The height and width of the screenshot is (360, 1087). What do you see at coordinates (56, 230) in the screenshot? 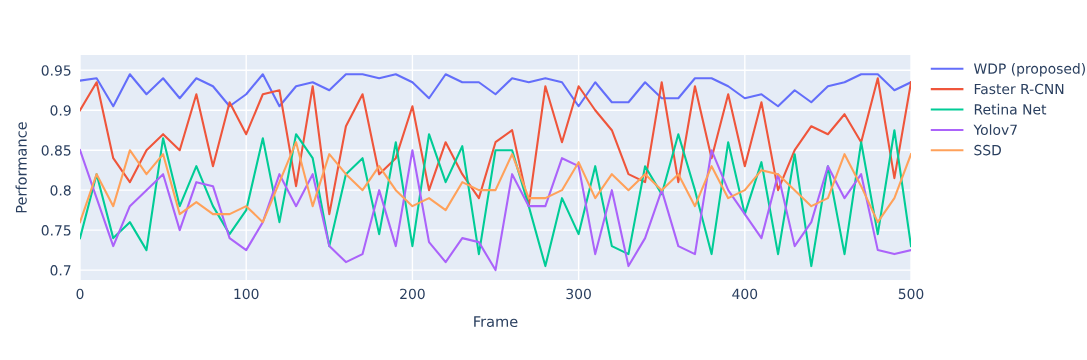
I see `y-tick-label: 0.75` at bounding box center [56, 230].